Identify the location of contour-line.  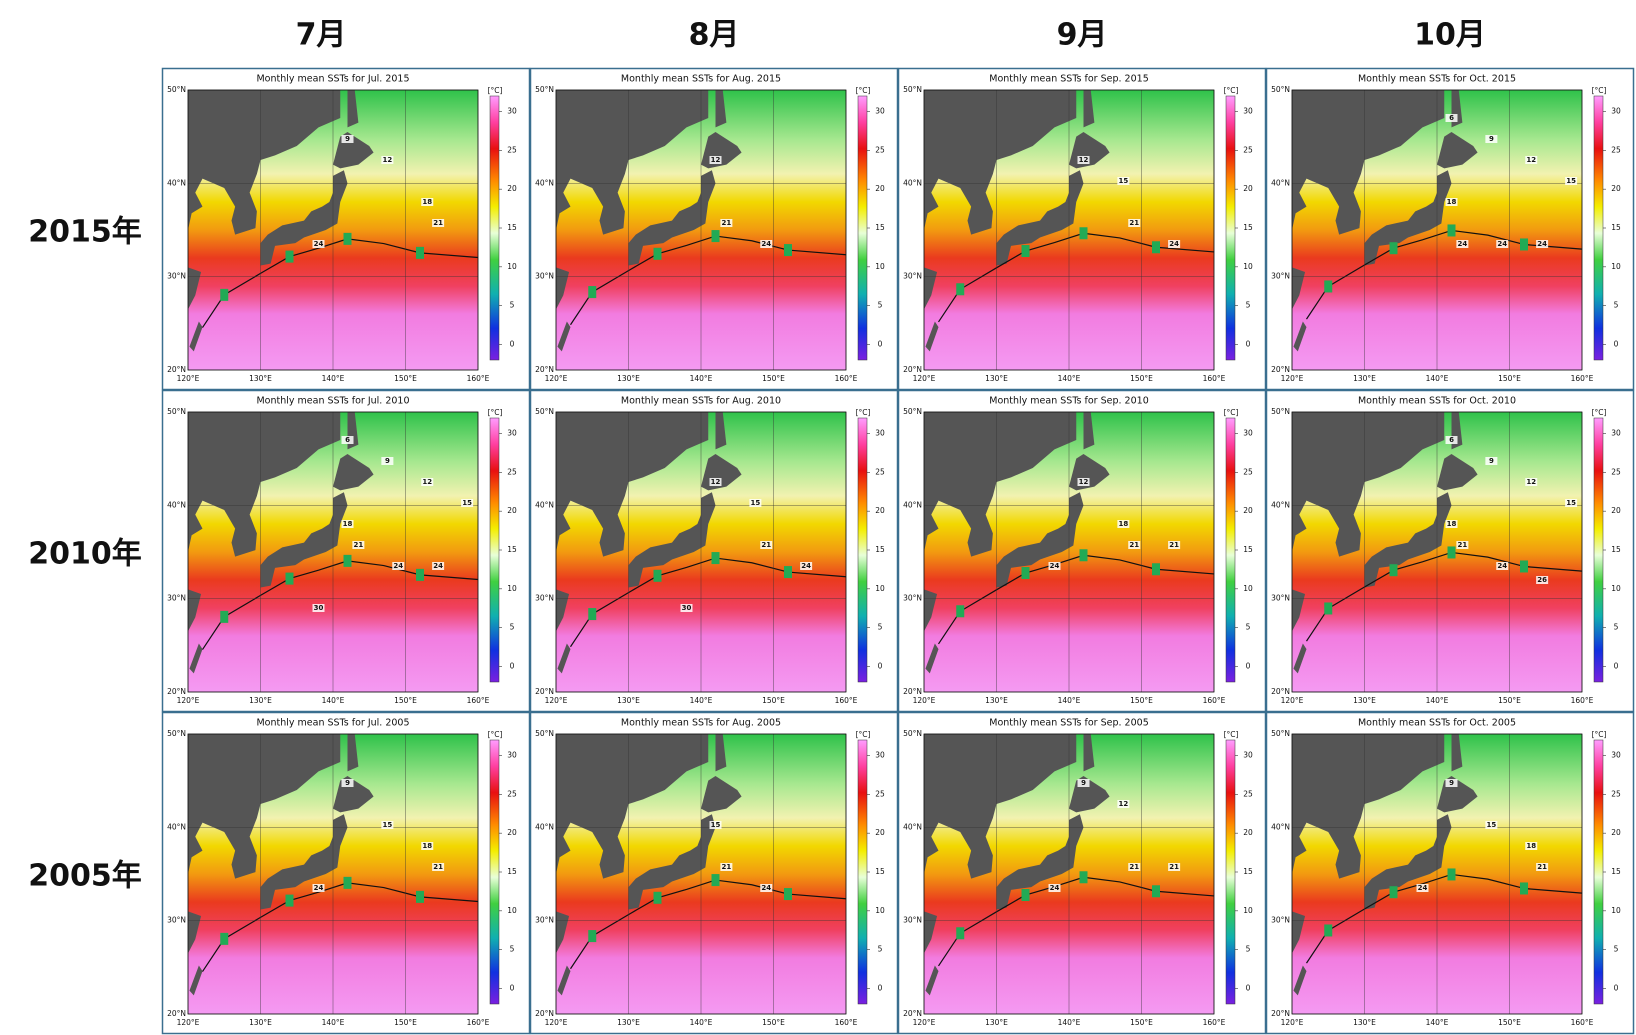
(1444, 596).